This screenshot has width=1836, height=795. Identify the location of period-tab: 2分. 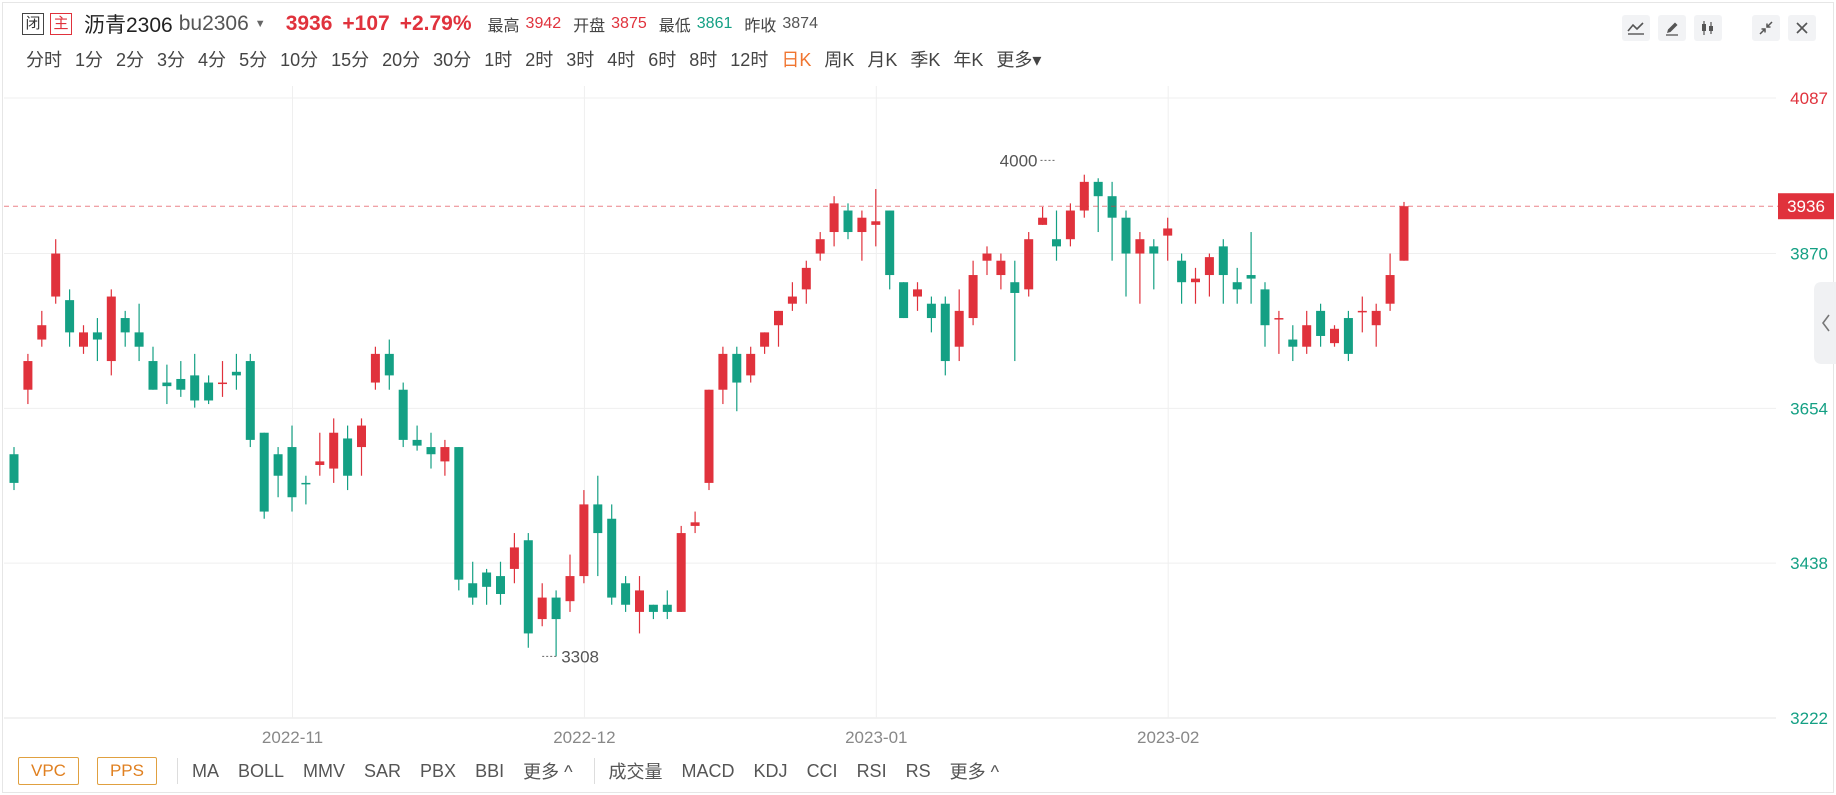
(130, 60).